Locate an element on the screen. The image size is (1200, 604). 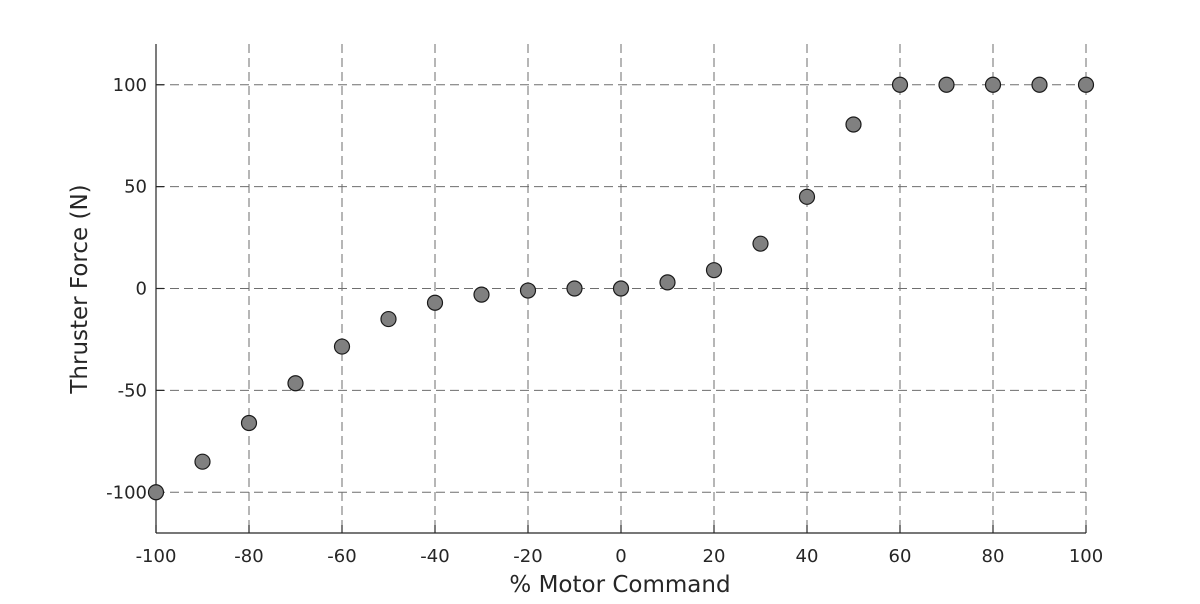
x-tick-label: -40 is located at coordinates (434, 556).